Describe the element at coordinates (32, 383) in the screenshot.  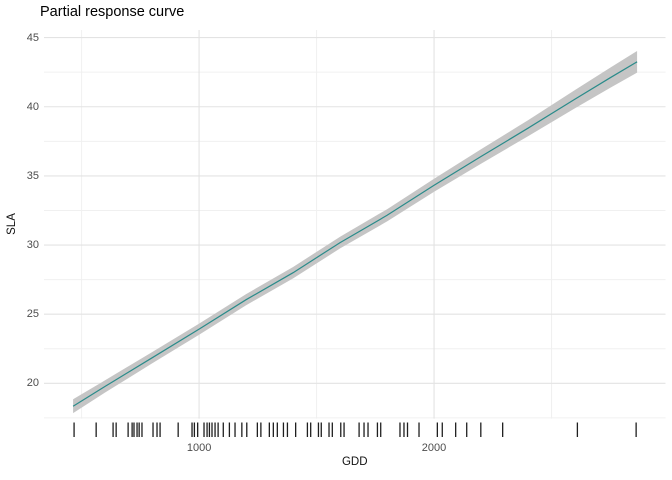
I see `y-tick-label: 20` at that location.